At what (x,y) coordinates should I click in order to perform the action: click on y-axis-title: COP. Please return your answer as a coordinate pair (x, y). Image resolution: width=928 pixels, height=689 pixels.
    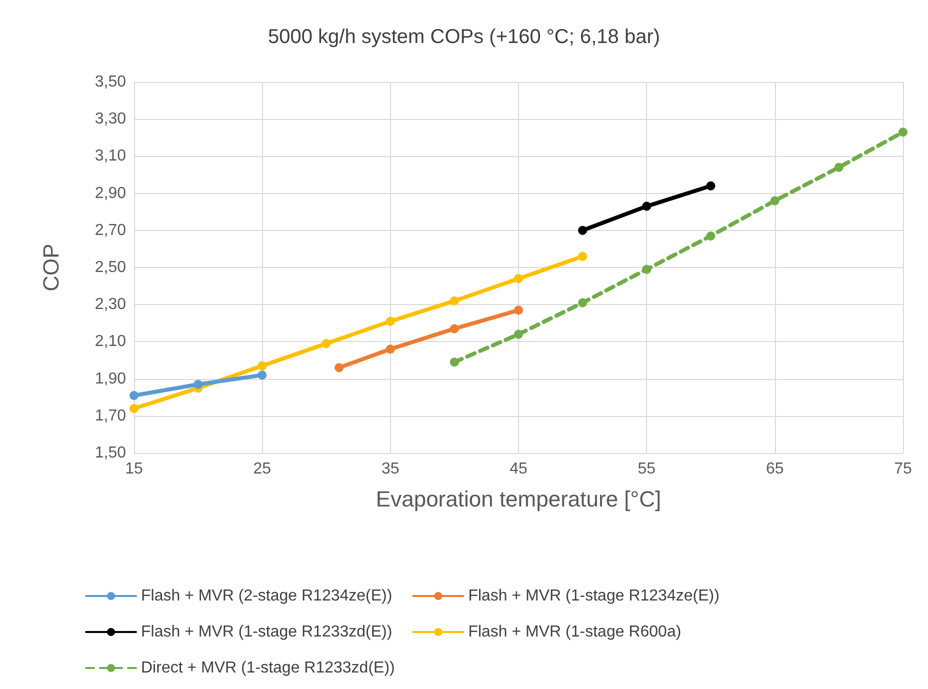
    Looking at the image, I should click on (51, 268).